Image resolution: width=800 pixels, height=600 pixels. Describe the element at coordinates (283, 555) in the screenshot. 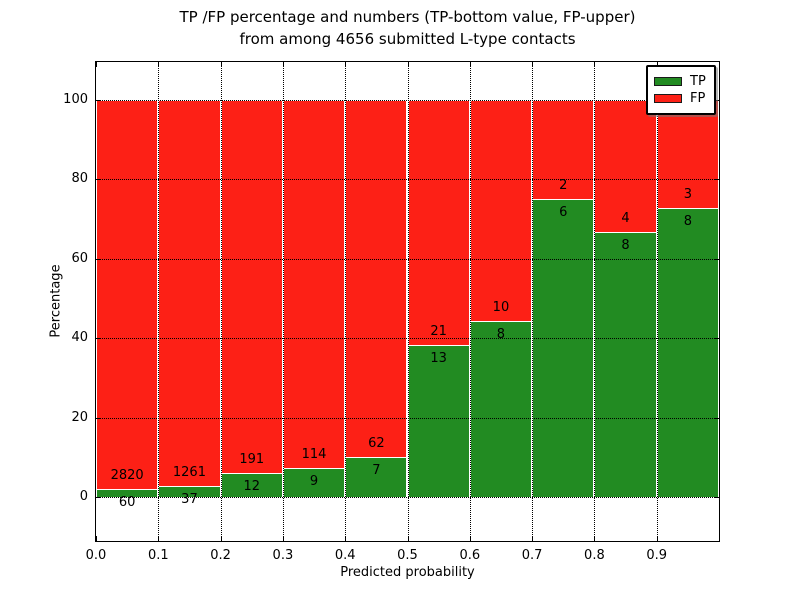

I see `x-tick-label: 0.3` at that location.